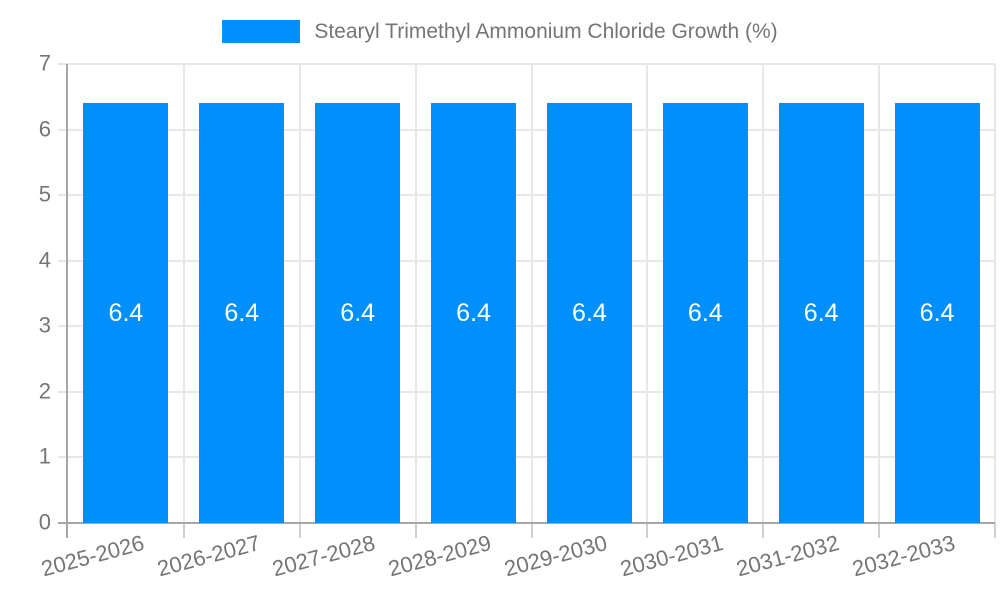 This screenshot has height=600, width=1000. What do you see at coordinates (44, 325) in the screenshot?
I see `y-axis-tick-label: 3` at bounding box center [44, 325].